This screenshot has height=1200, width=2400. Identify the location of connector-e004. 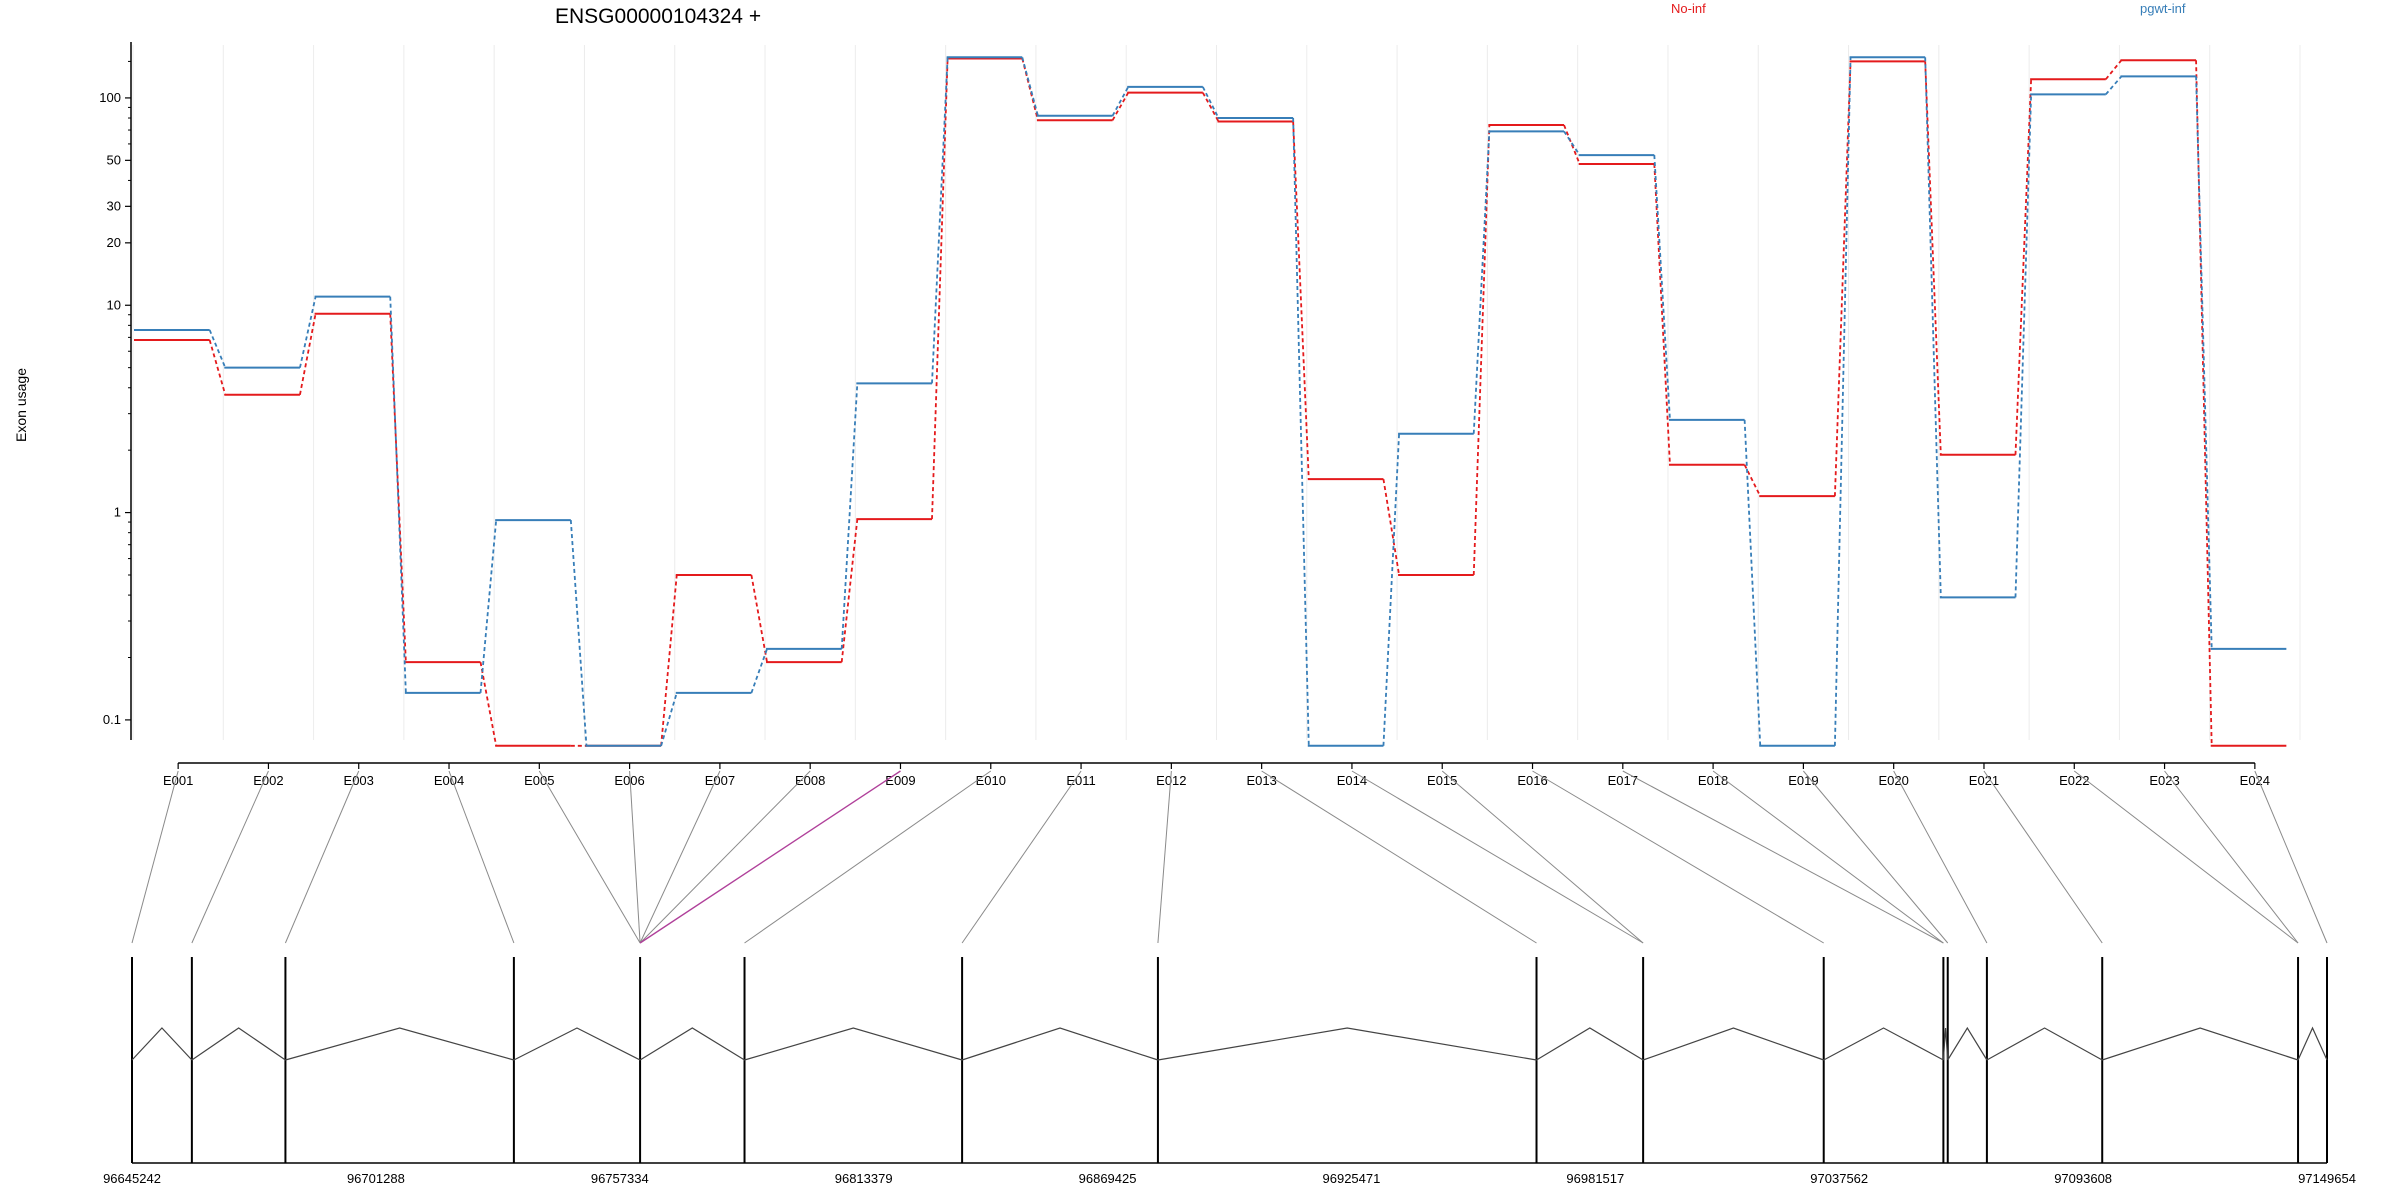
(481, 857).